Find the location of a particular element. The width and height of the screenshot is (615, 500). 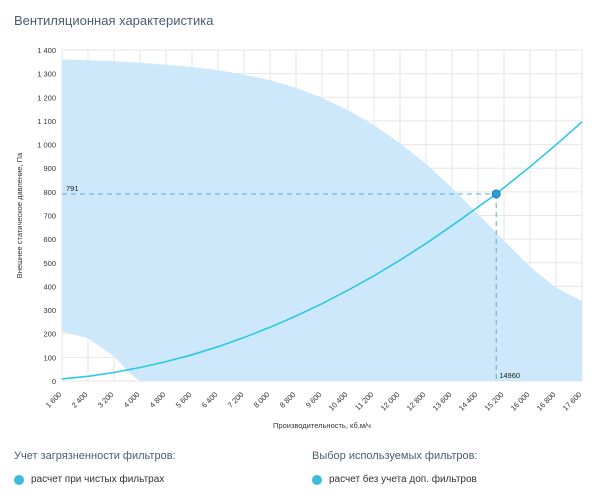

x-tick-label: 5 600 is located at coordinates (184, 400).